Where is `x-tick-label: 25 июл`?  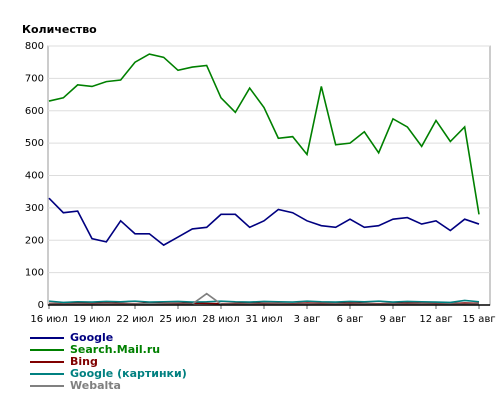 x-tick-label: 25 июл is located at coordinates (177, 319).